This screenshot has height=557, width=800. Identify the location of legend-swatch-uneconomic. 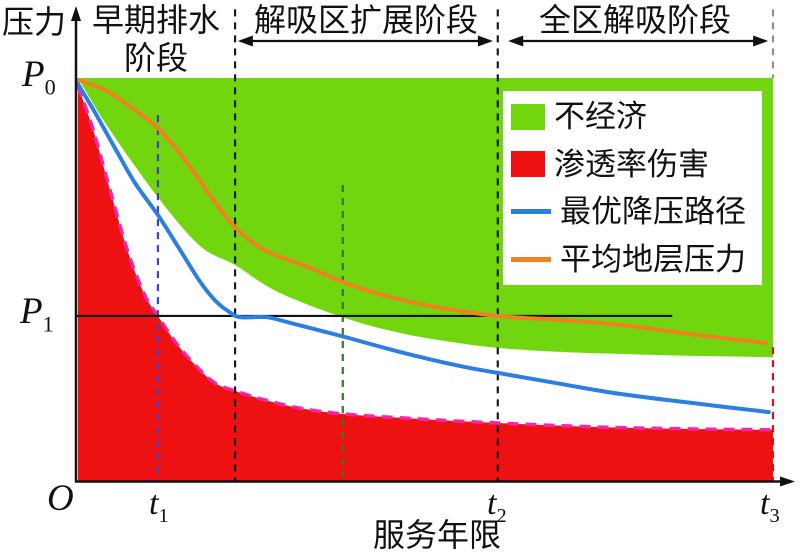
(528, 116).